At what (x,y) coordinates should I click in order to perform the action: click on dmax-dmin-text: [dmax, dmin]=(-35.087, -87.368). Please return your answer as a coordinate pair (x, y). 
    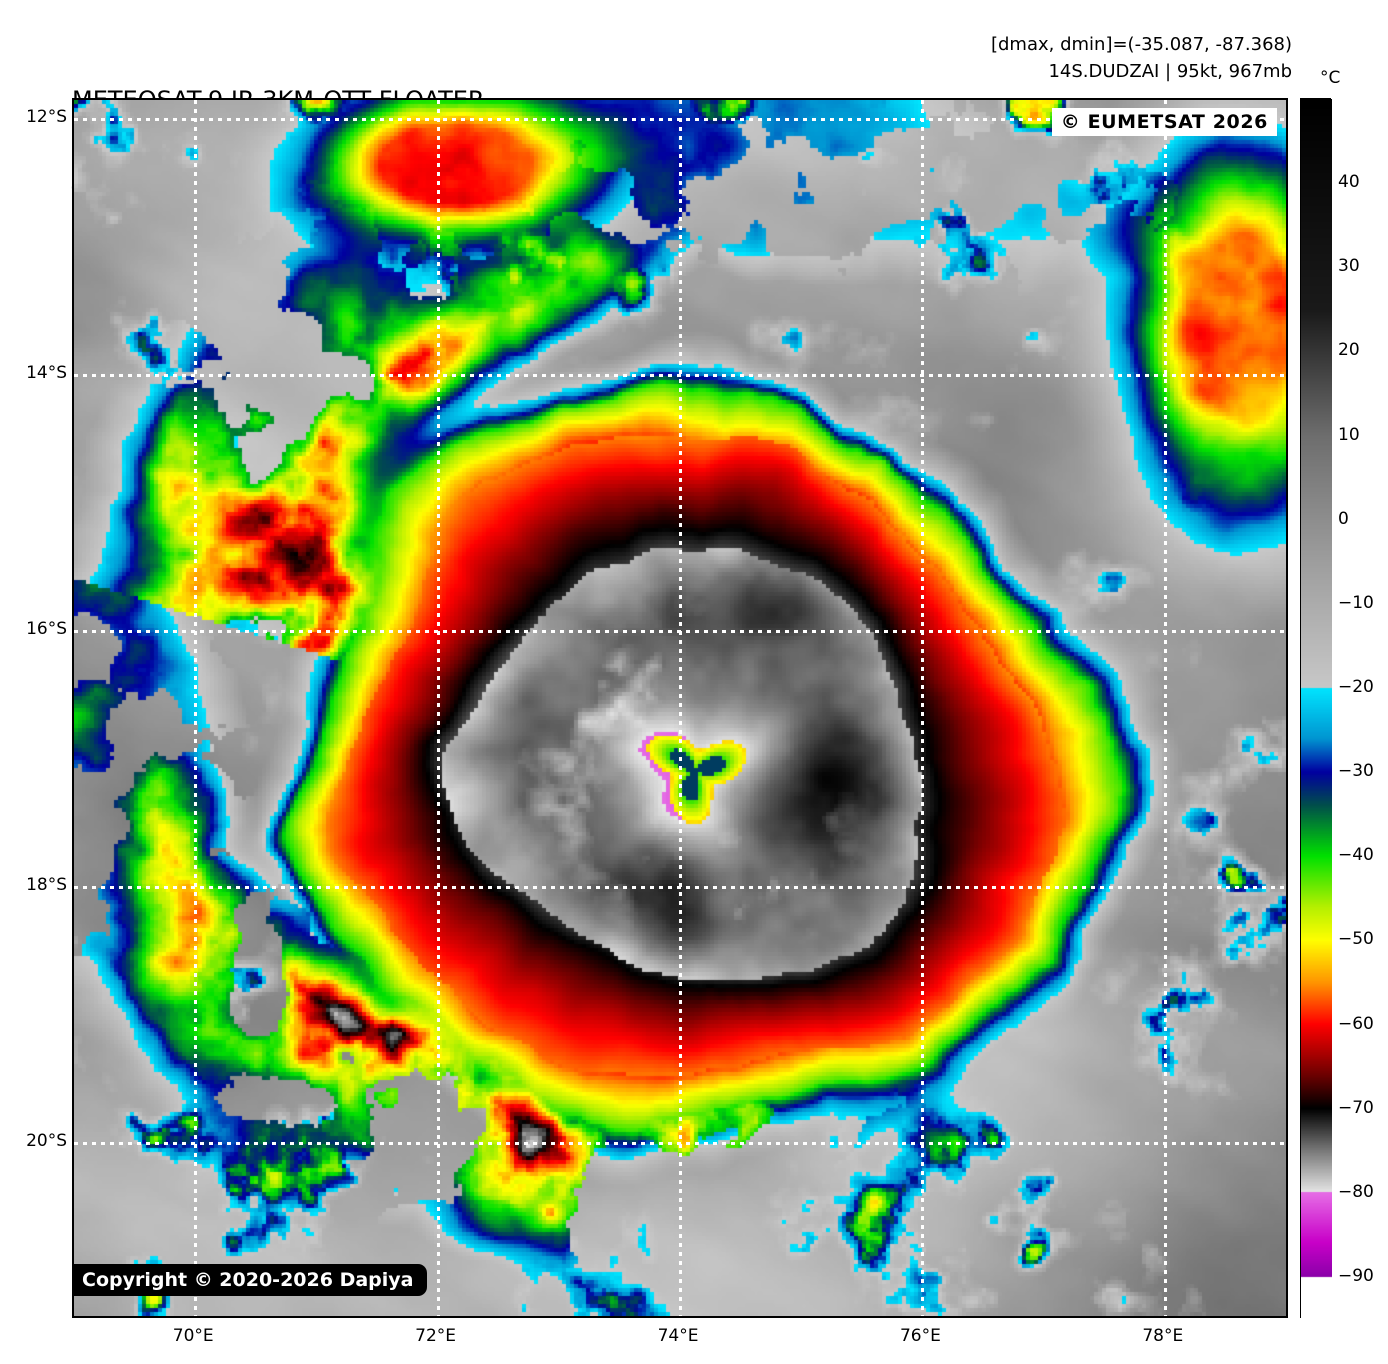
    Looking at the image, I should click on (1141, 44).